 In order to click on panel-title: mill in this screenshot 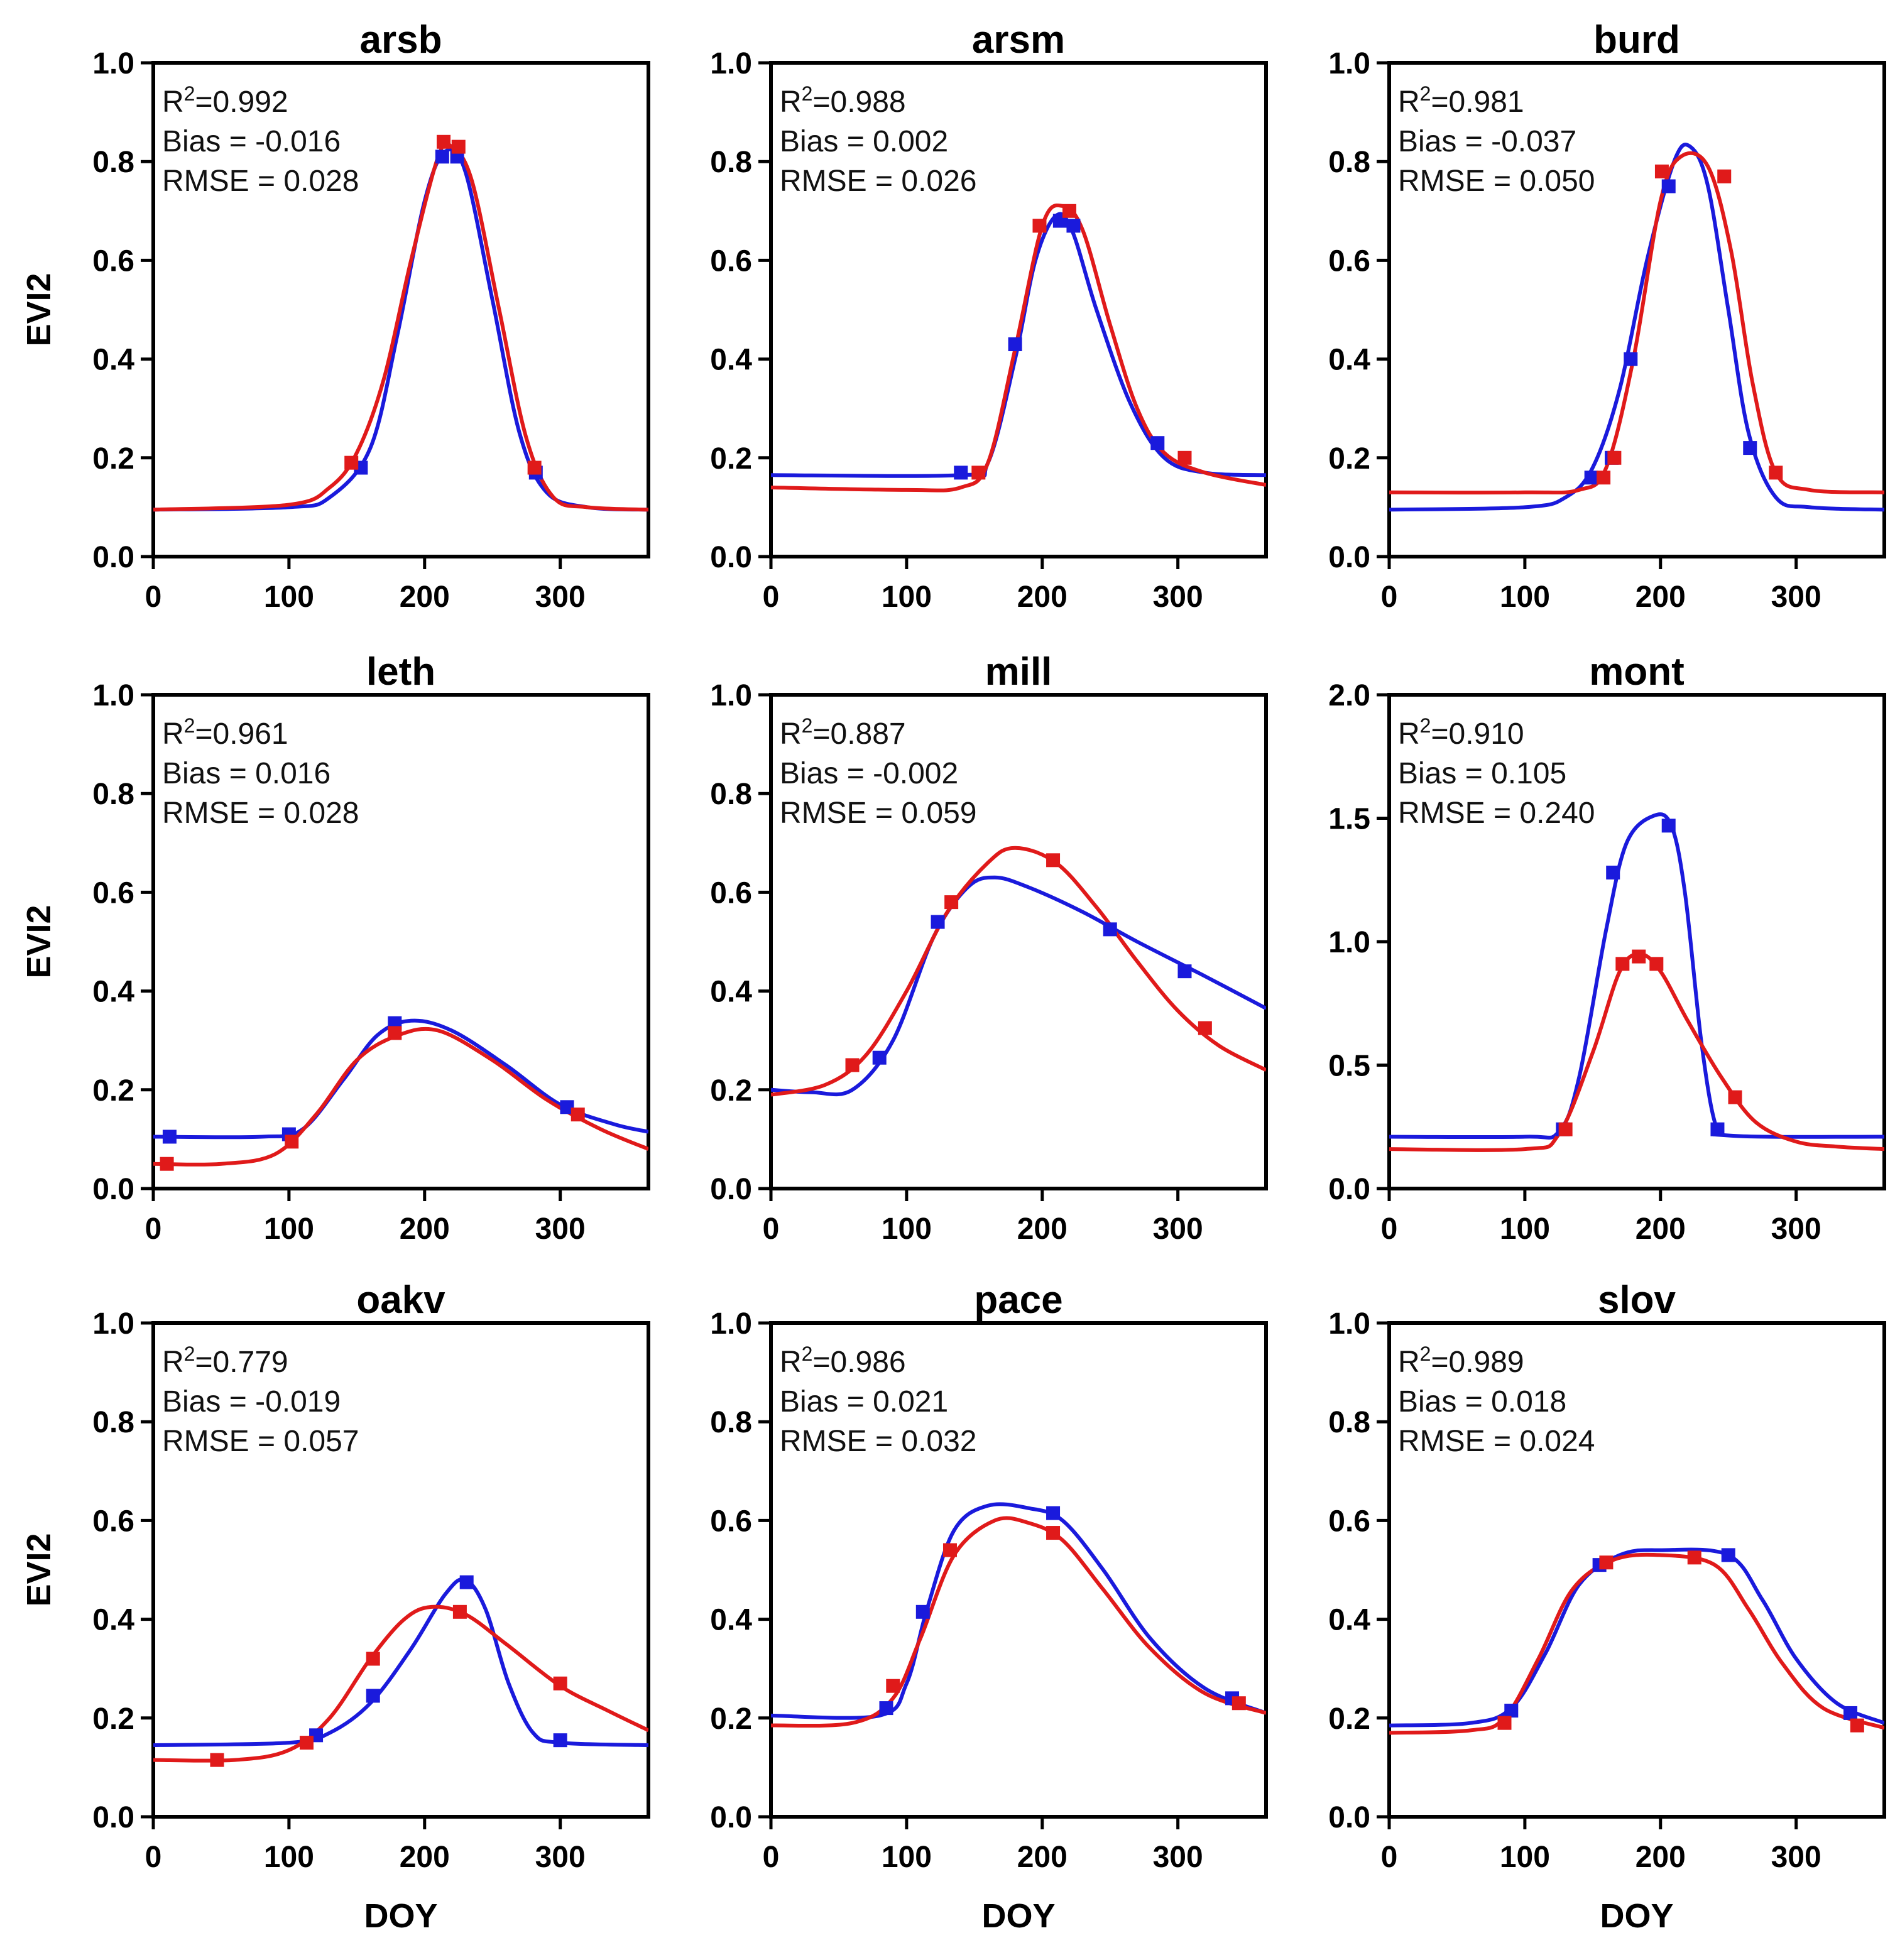, I will do `click(1019, 672)`.